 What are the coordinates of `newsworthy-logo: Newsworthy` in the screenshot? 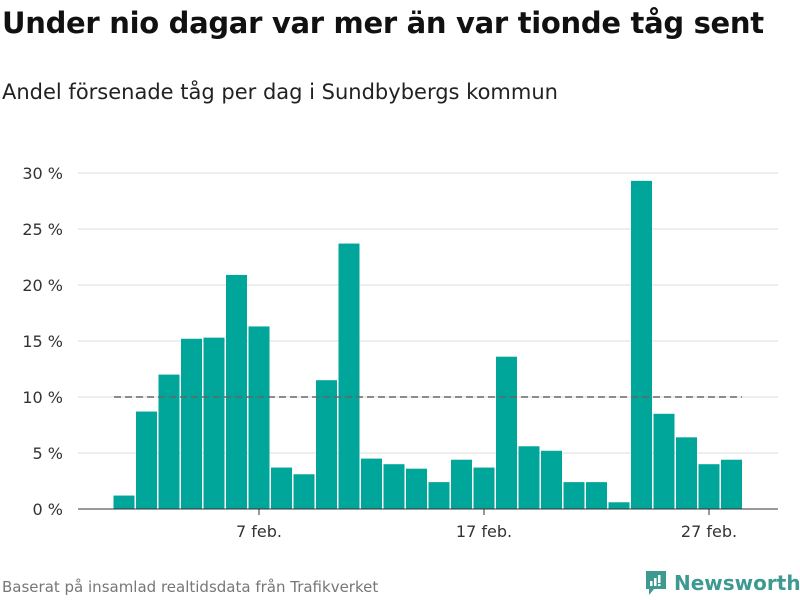 It's located at (722, 583).